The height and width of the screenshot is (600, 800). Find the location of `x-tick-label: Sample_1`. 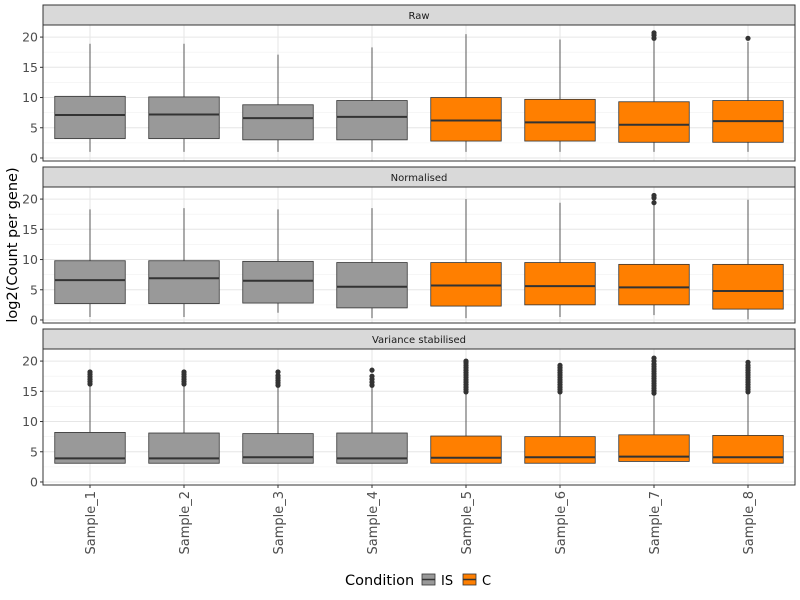

x-tick-label: Sample_1 is located at coordinates (91, 523).